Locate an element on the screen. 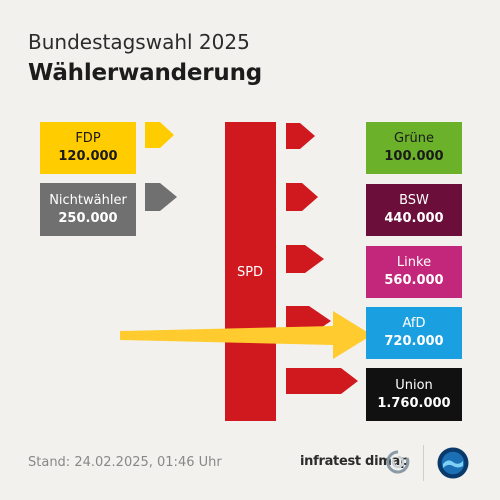 This screenshot has width=500, height=500. infratest-logo-icon is located at coordinates (398, 462).